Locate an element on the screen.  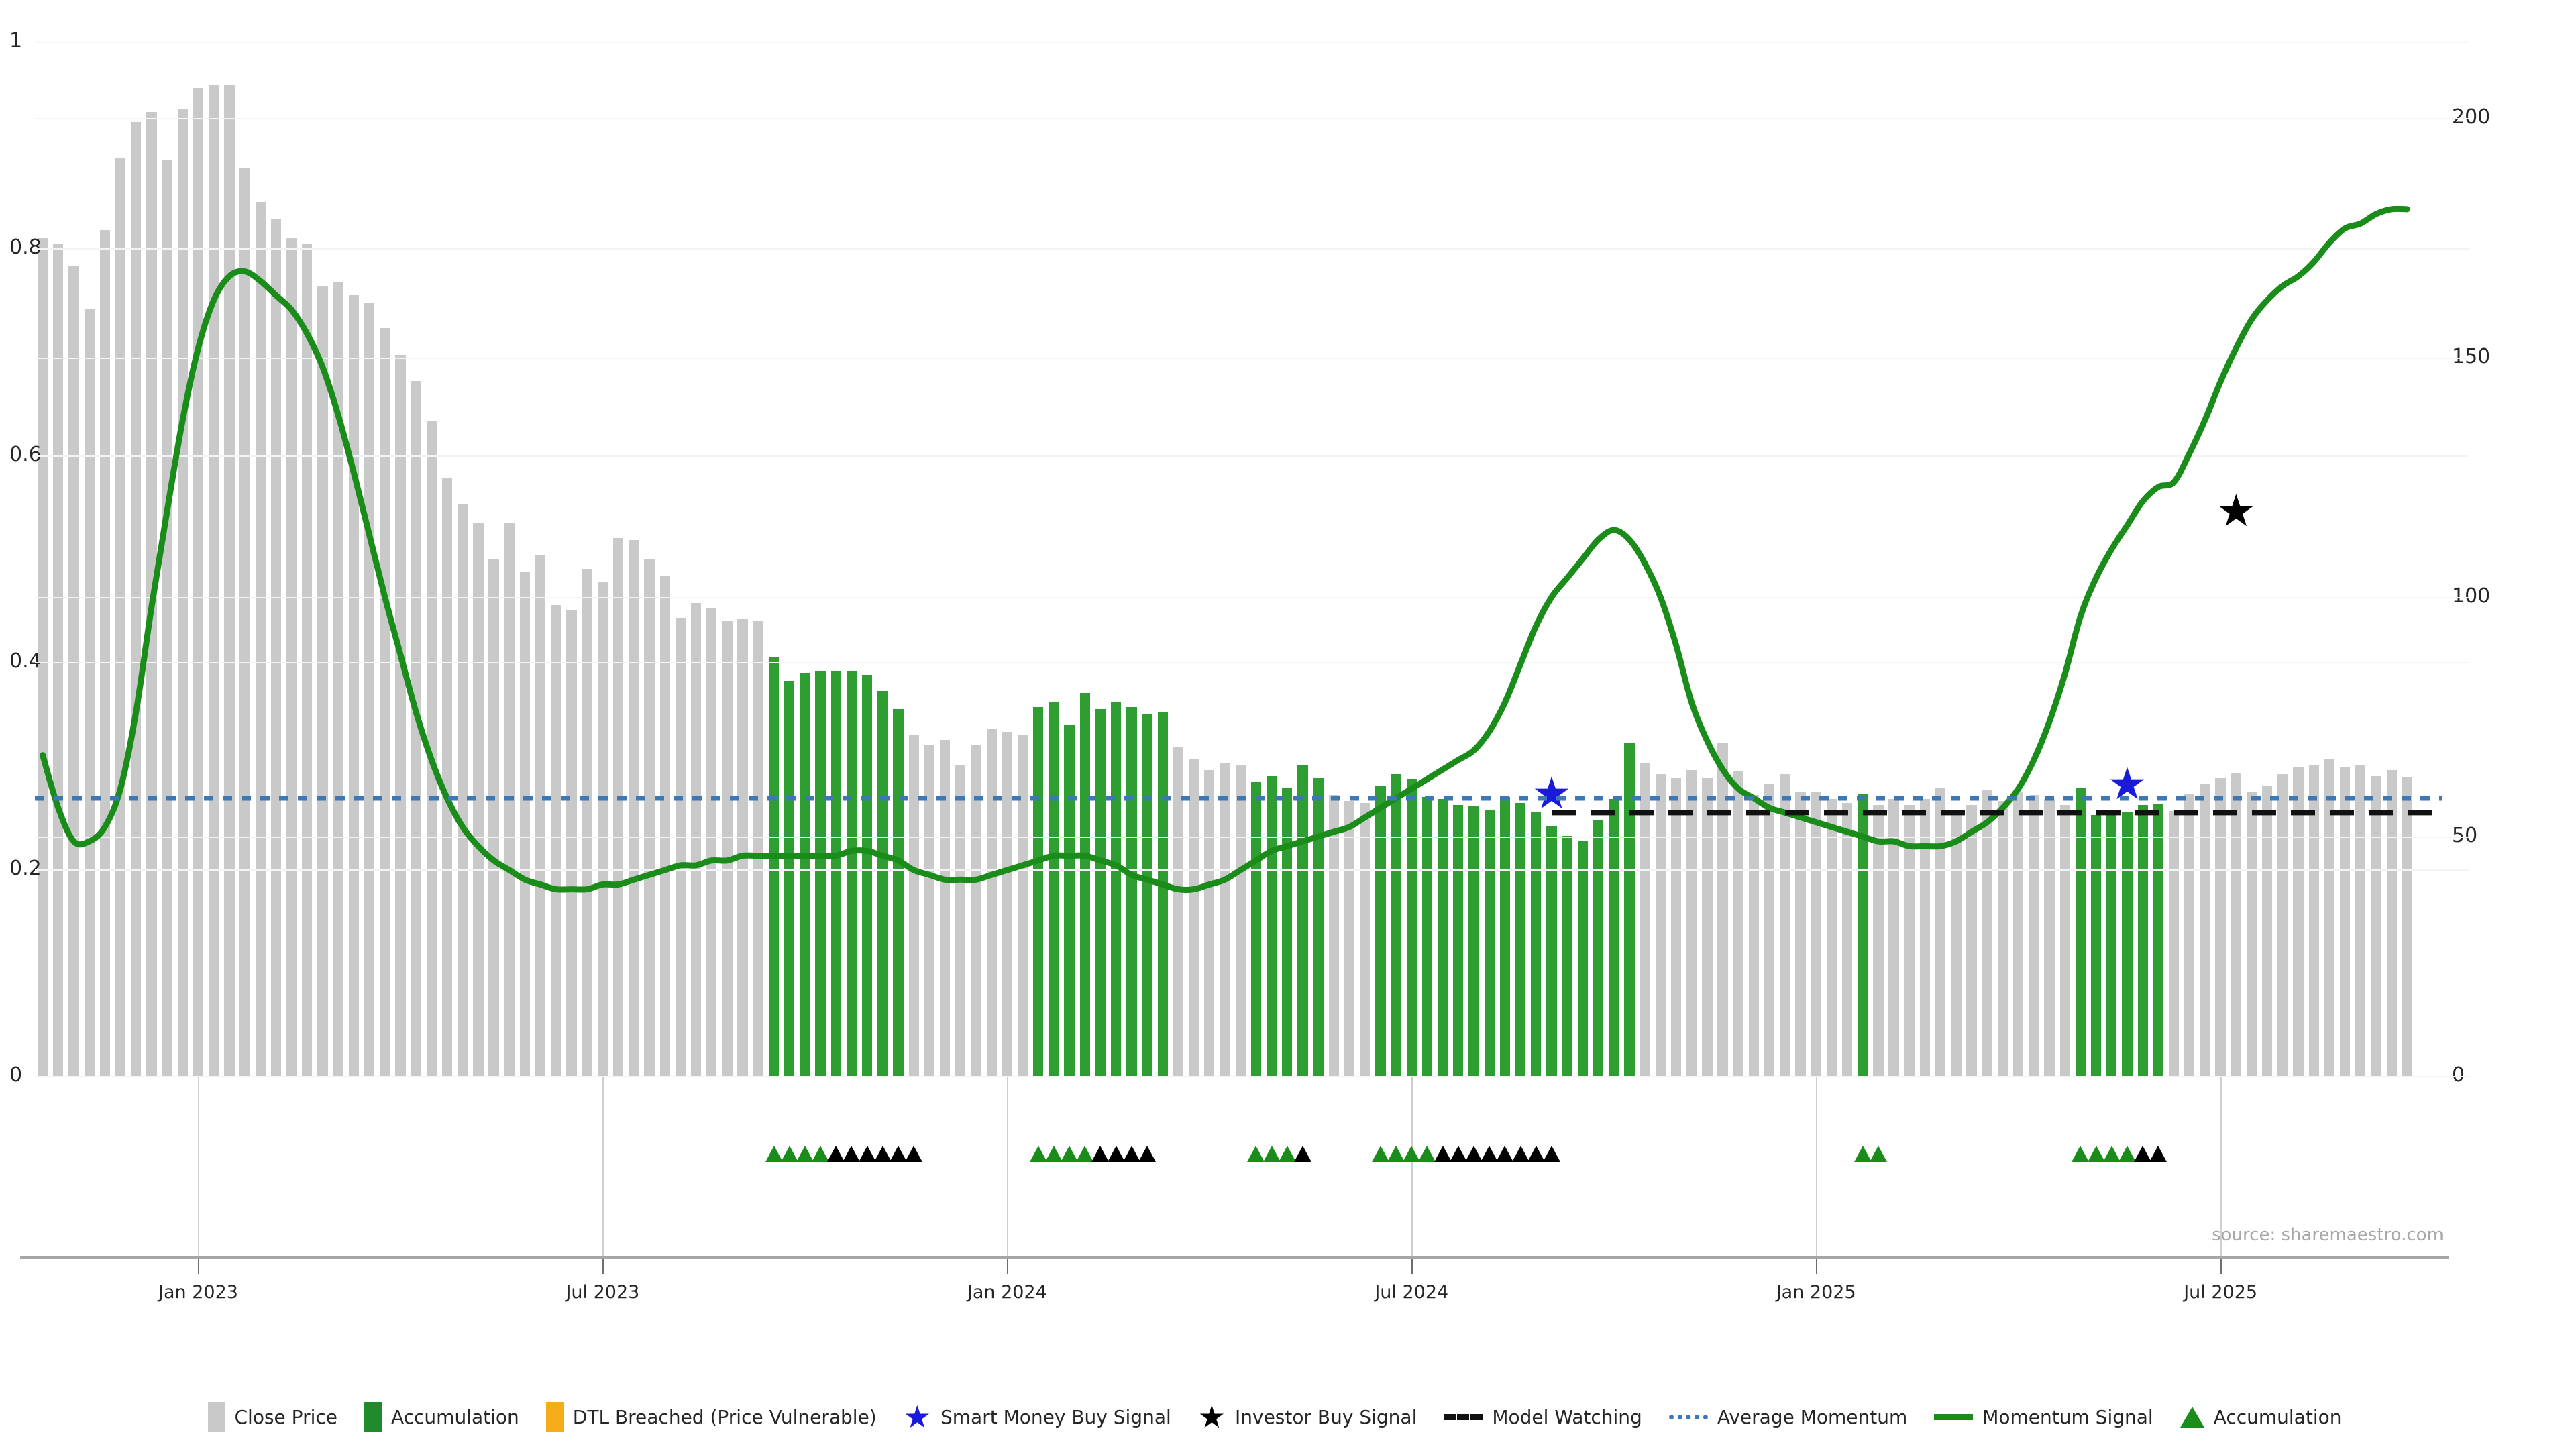
legend-item-model-watching: Model Watching is located at coordinates (1543, 1417).